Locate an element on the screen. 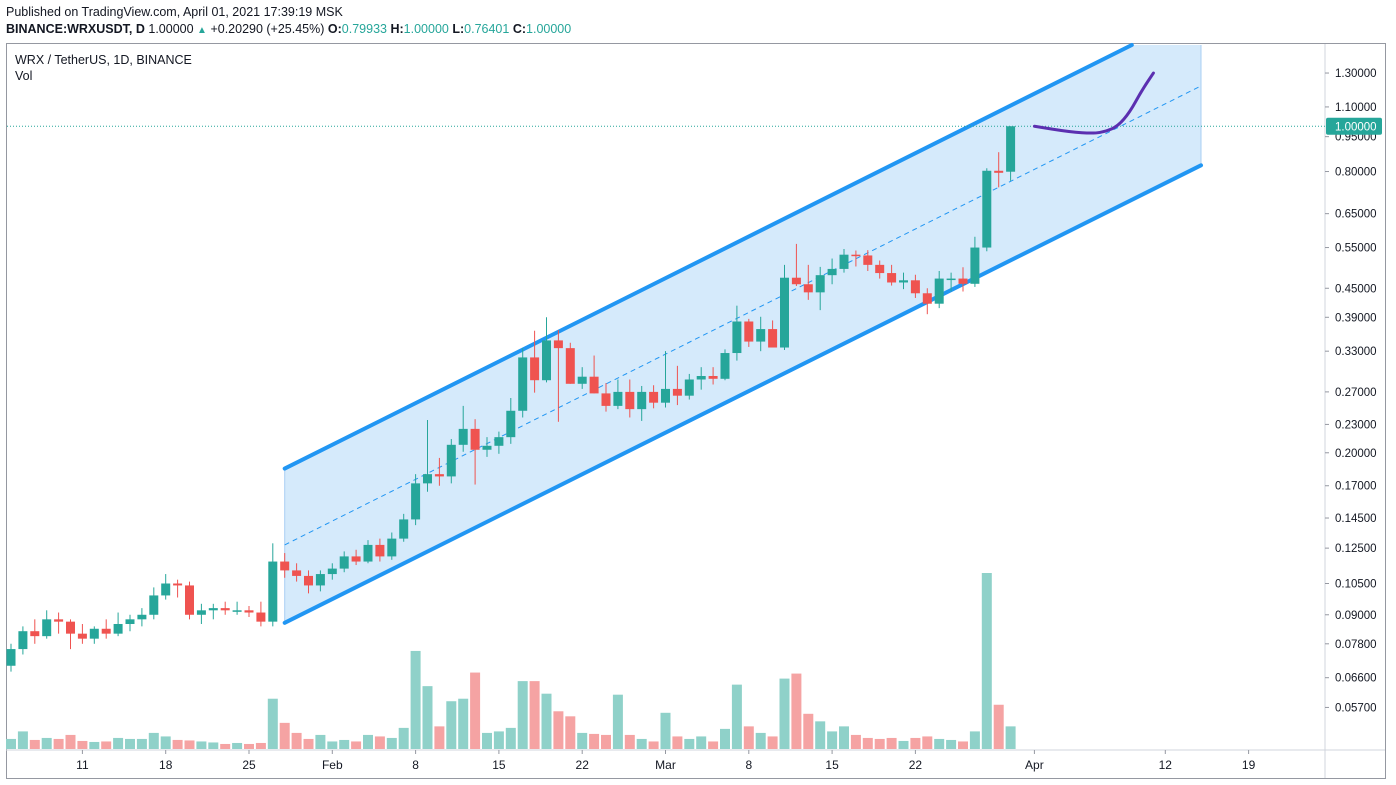 The width and height of the screenshot is (1396, 785). y-tick-label: 0.45000 is located at coordinates (1356, 289).